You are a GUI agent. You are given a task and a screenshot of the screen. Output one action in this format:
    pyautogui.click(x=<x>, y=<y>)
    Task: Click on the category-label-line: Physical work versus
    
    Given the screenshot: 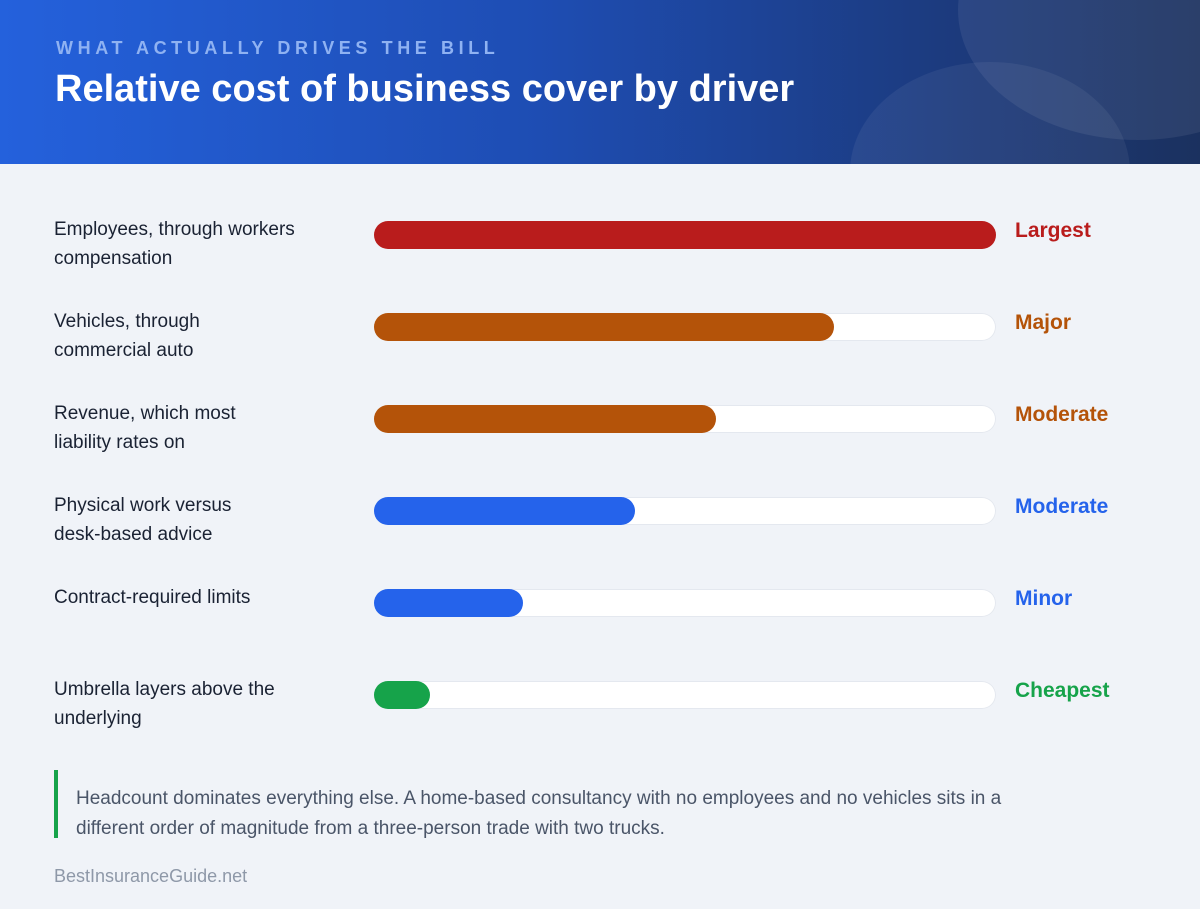 What is the action you would take?
    pyautogui.click(x=143, y=505)
    